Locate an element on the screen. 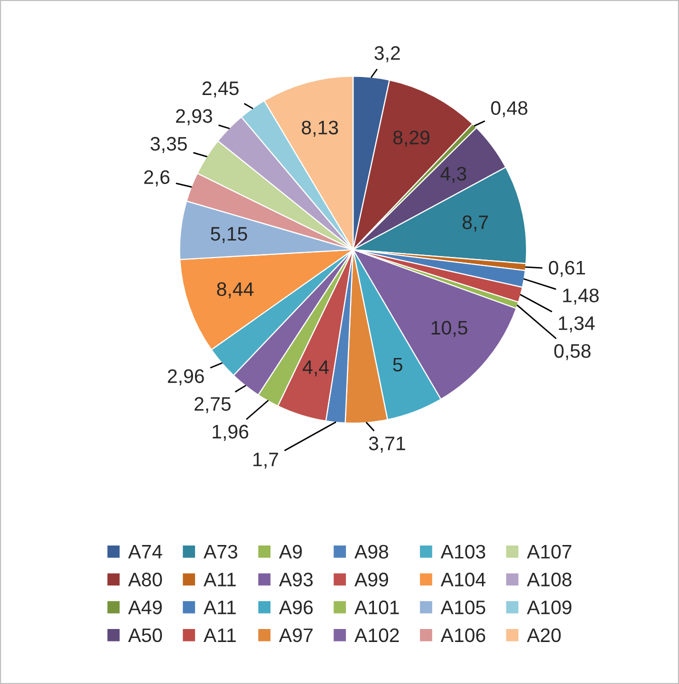 The image size is (679, 684). legend-label: A50 is located at coordinates (145, 635).